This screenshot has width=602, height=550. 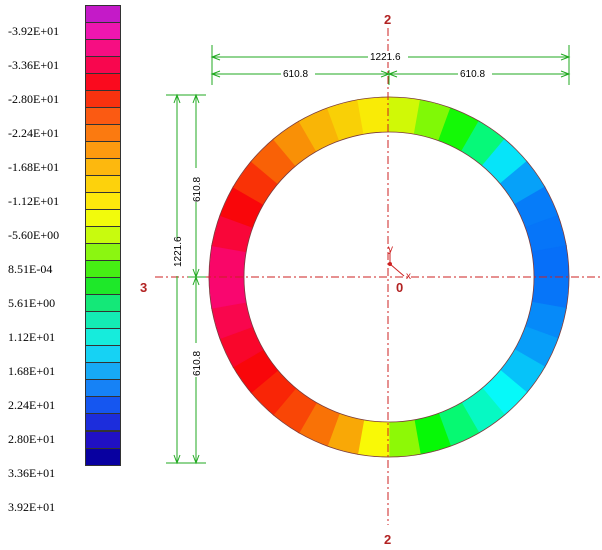 What do you see at coordinates (197, 189) in the screenshot?
I see `dim-vertical-top: 610.8` at bounding box center [197, 189].